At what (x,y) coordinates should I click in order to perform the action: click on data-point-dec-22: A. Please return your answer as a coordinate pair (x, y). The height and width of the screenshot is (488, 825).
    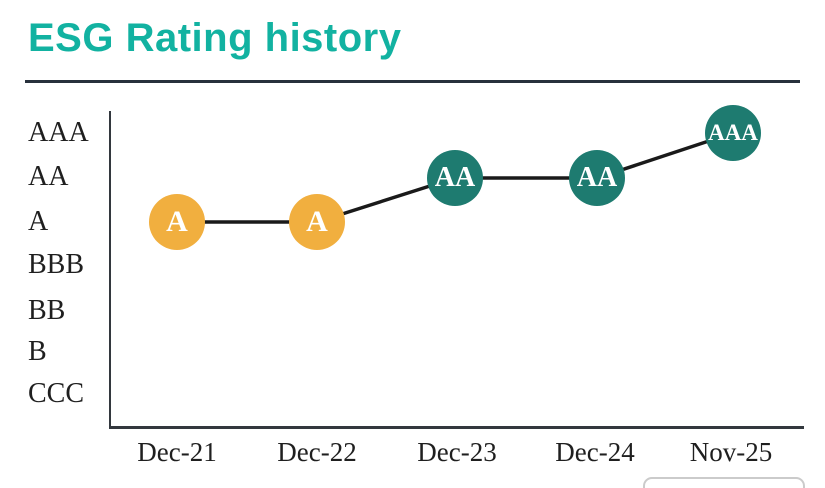
    Looking at the image, I should click on (317, 222).